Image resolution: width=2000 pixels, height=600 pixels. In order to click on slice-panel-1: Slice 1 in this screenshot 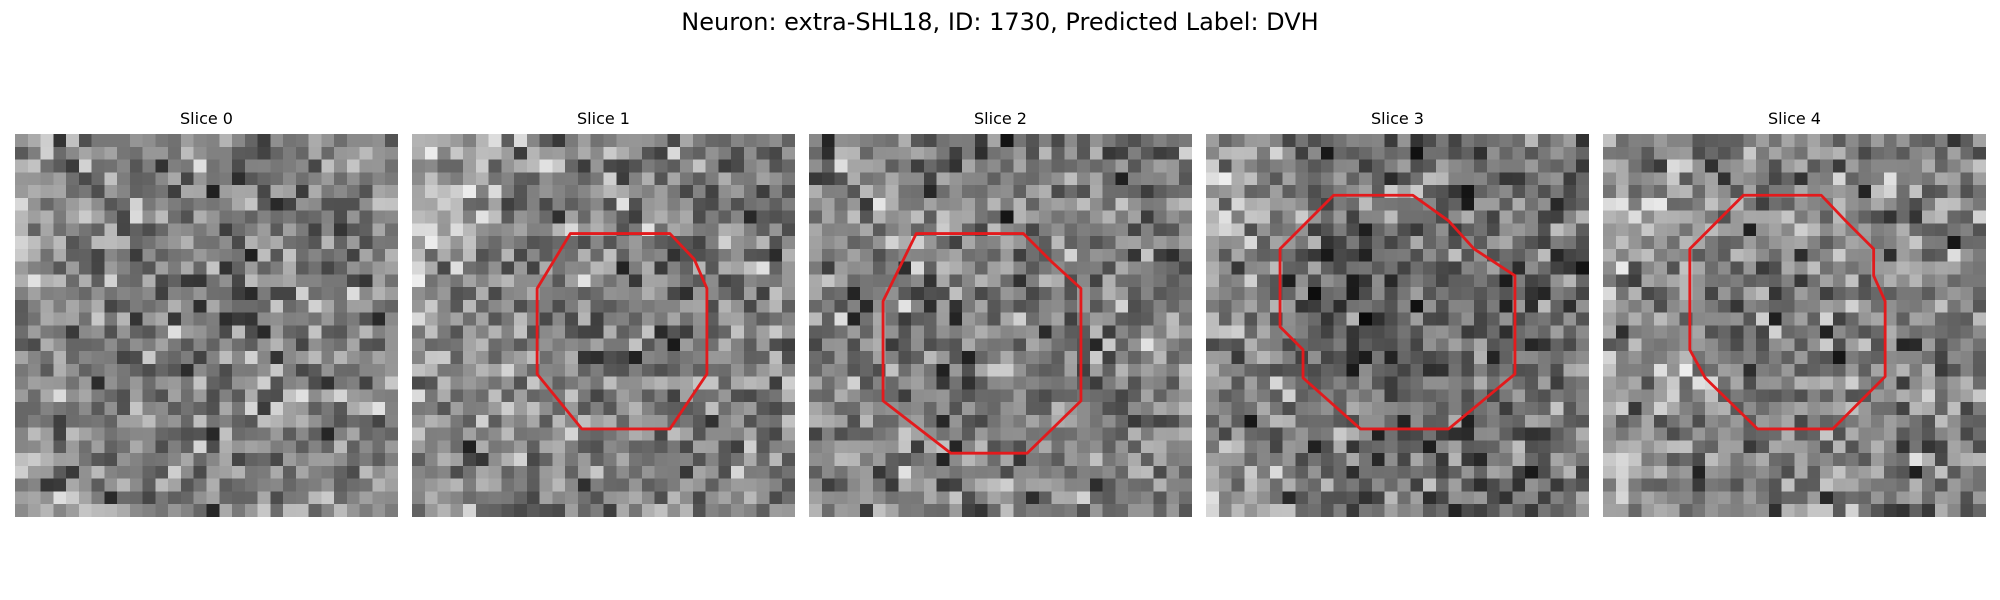, I will do `click(603, 314)`.